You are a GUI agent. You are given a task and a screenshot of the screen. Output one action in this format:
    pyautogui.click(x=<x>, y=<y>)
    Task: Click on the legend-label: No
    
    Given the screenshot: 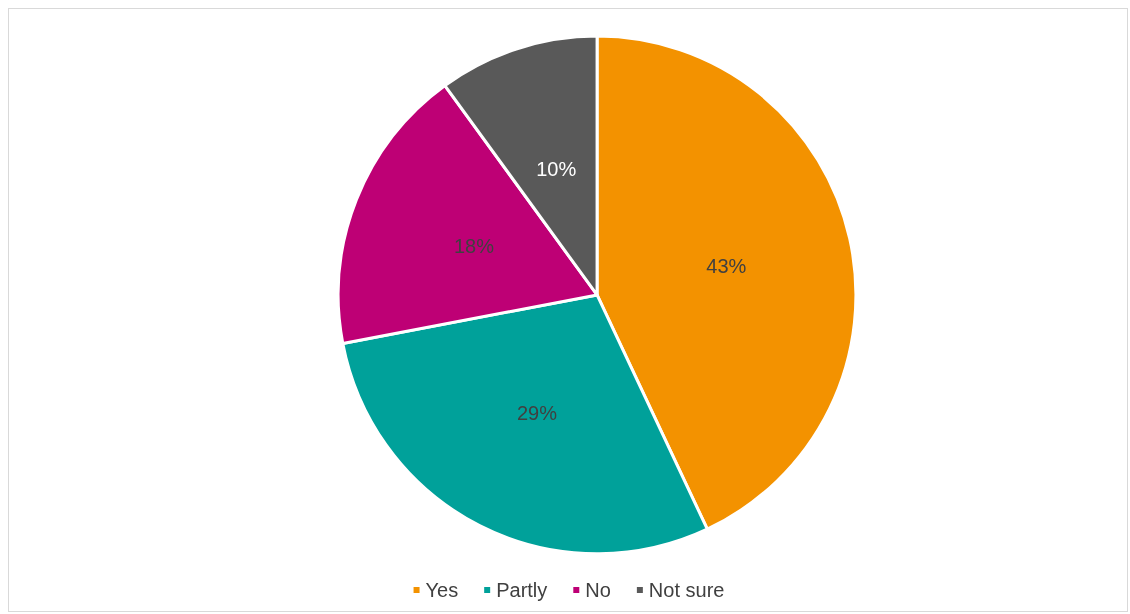 What is the action you would take?
    pyautogui.click(x=598, y=590)
    